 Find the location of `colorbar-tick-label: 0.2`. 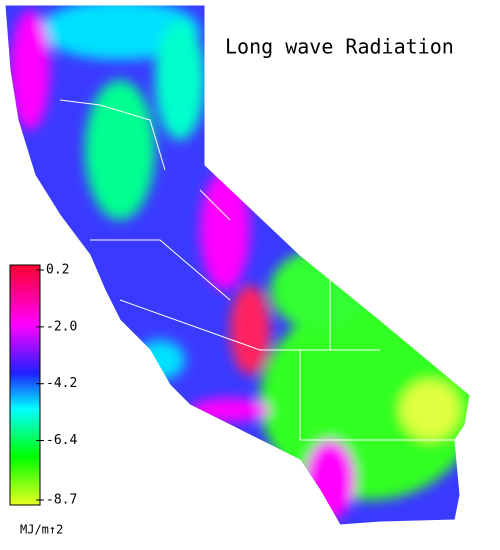

colorbar-tick-label: 0.2 is located at coordinates (57, 270).